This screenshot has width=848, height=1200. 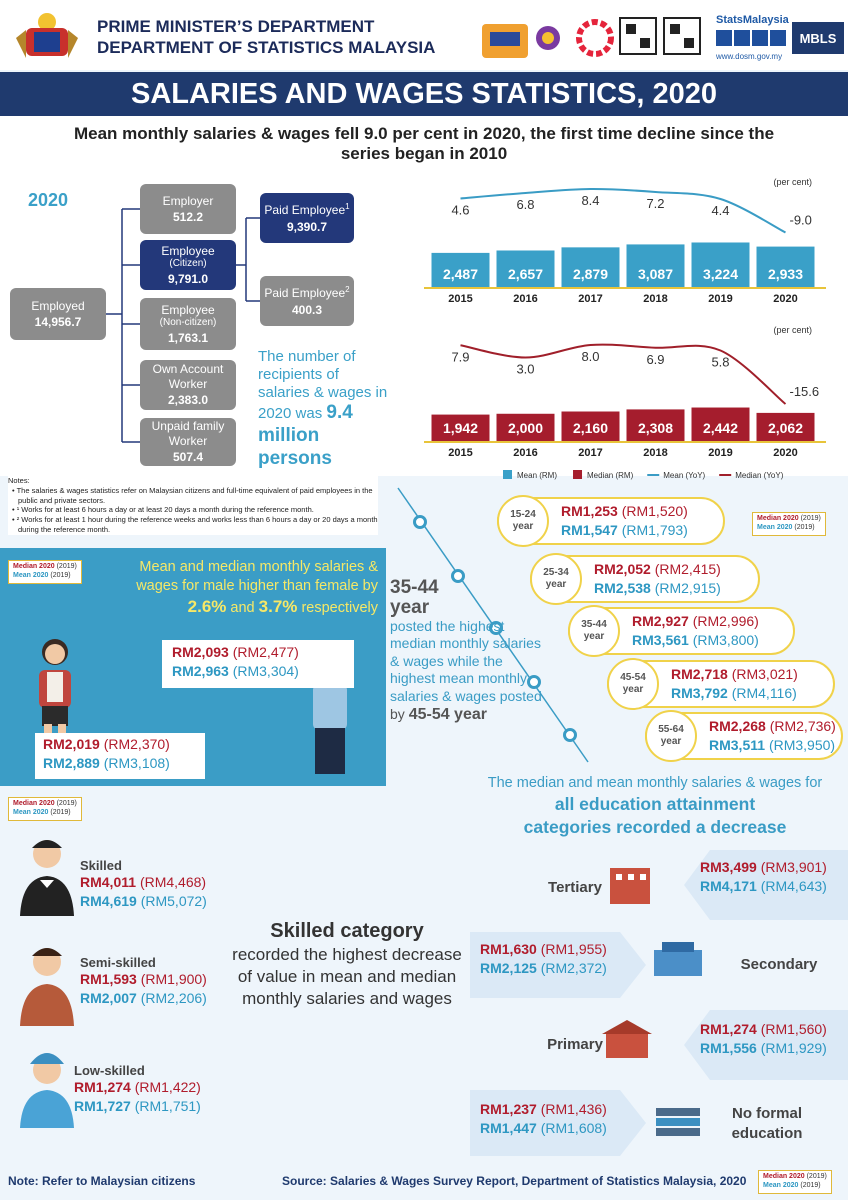 What do you see at coordinates (188, 433) in the screenshot?
I see `node-label-text: Unpaid family Worker` at bounding box center [188, 433].